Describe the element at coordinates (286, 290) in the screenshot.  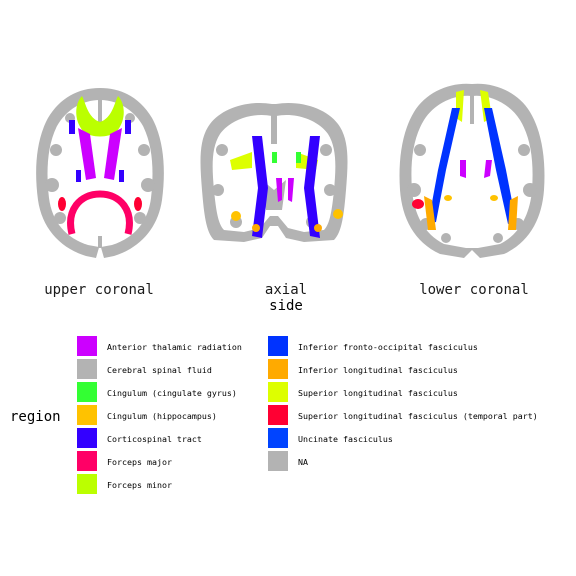
I see `panel-label-axial: axial` at that location.